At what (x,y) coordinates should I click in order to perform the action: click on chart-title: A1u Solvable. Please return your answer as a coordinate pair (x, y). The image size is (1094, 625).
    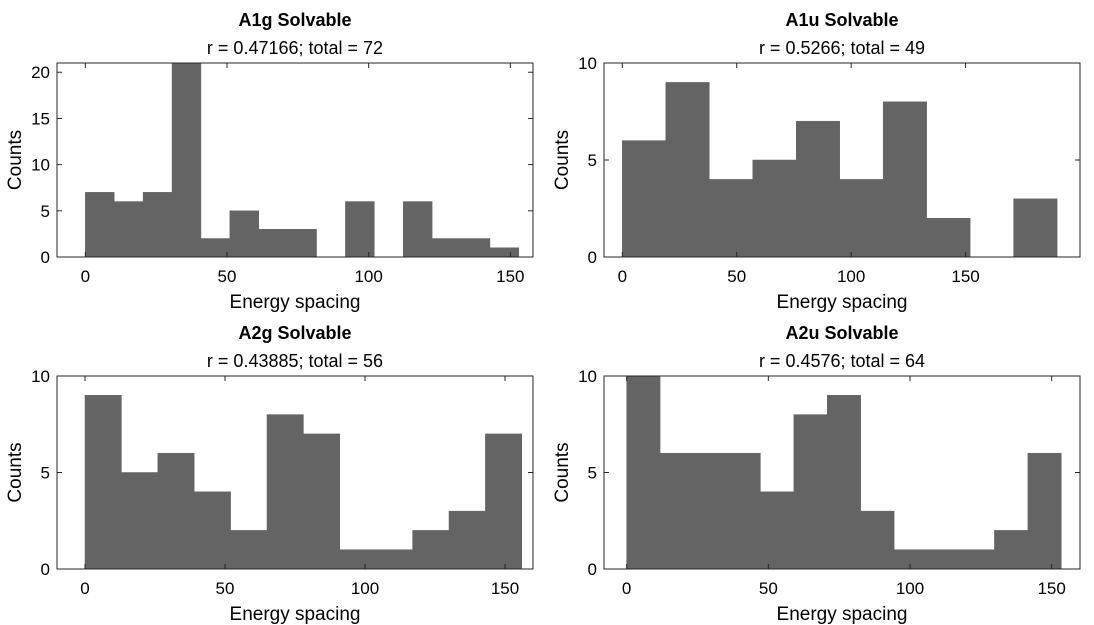
    Looking at the image, I should click on (841, 20).